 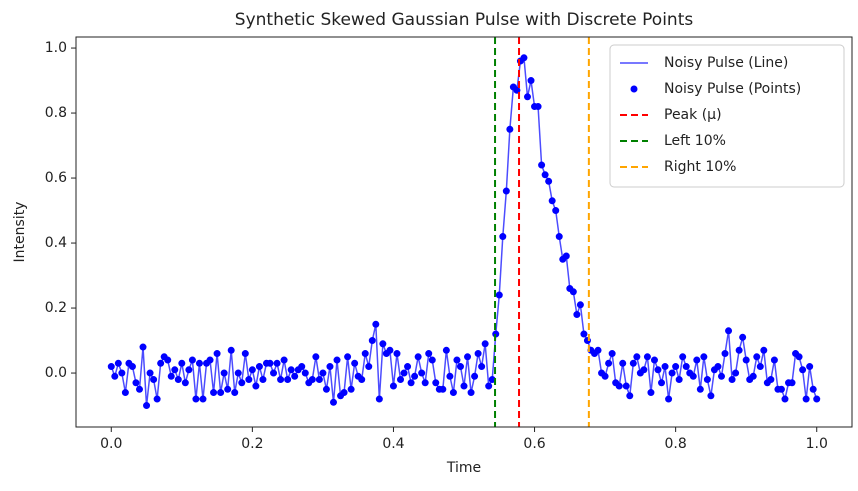 What do you see at coordinates (111, 444) in the screenshot?
I see `x-tick-label: 0.0` at bounding box center [111, 444].